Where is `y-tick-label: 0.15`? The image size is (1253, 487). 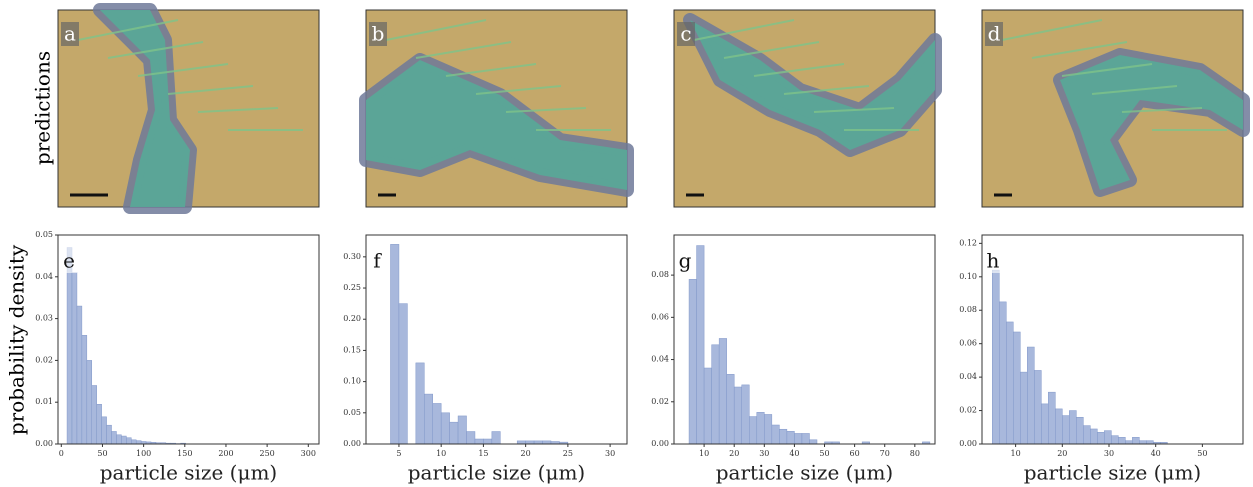 y-tick-label: 0.15 is located at coordinates (352, 349).